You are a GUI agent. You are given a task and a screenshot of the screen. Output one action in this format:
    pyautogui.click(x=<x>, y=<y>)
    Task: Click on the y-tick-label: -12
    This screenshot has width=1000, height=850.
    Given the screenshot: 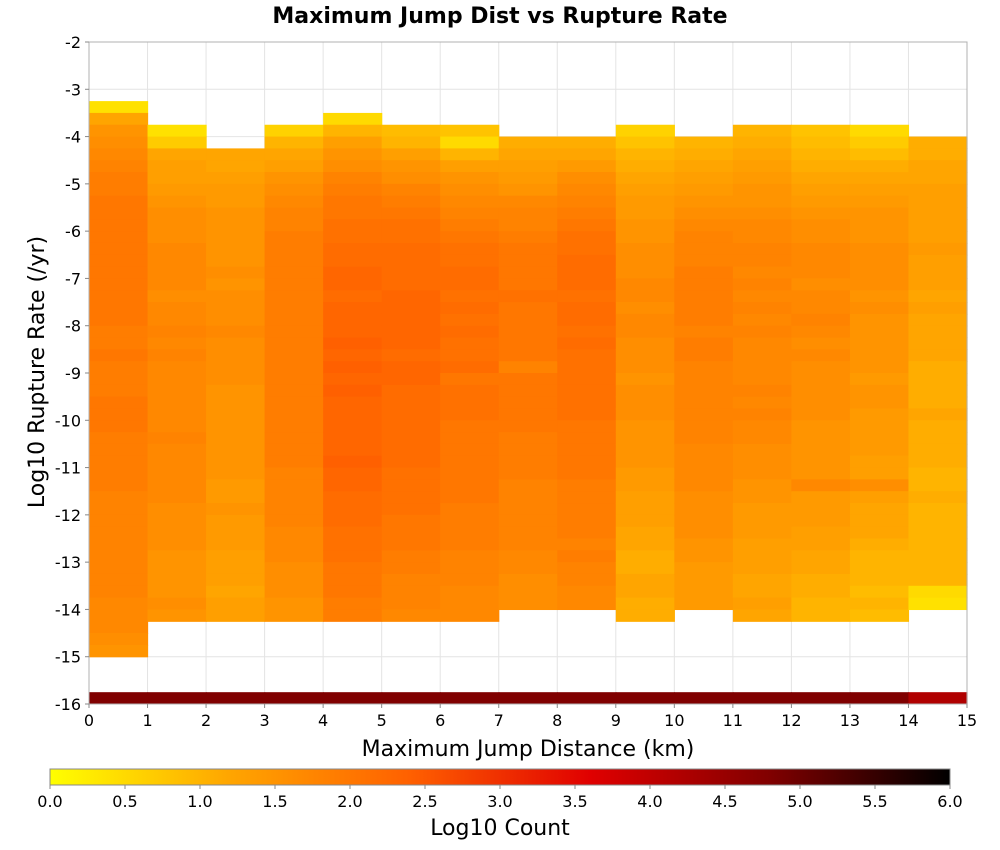 What is the action you would take?
    pyautogui.click(x=68, y=515)
    